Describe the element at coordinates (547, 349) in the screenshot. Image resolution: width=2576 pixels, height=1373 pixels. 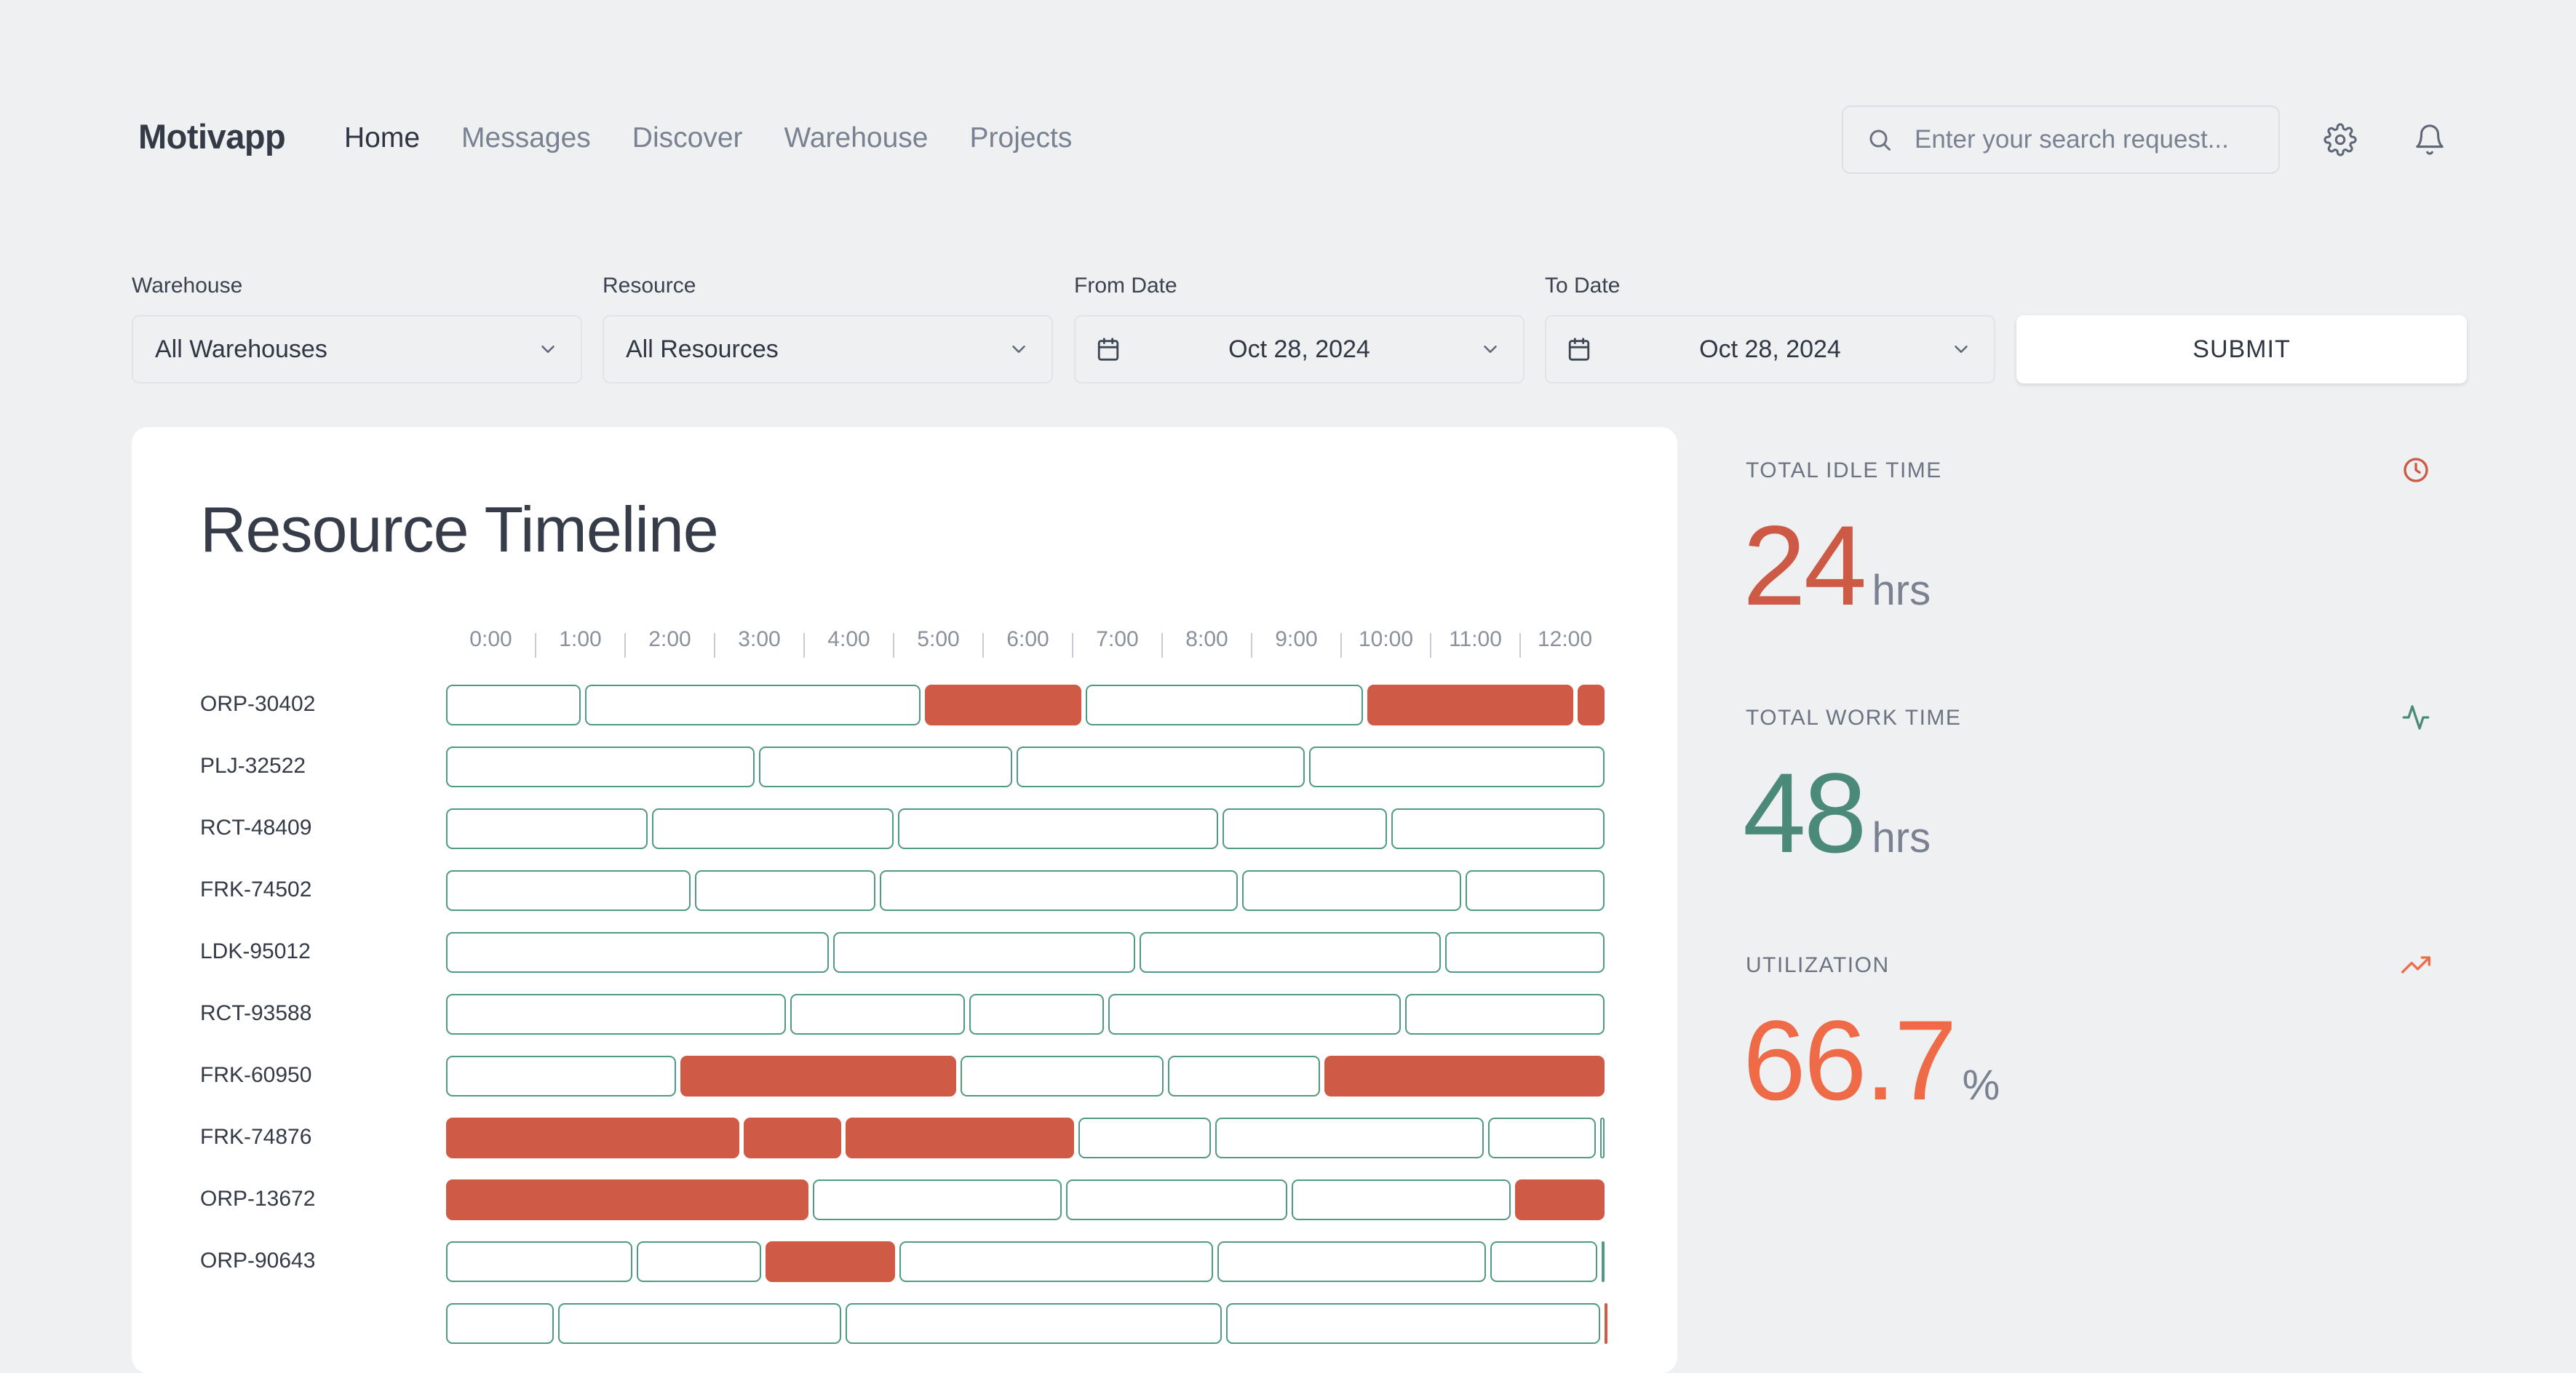
I see `chevron-down-icon` at that location.